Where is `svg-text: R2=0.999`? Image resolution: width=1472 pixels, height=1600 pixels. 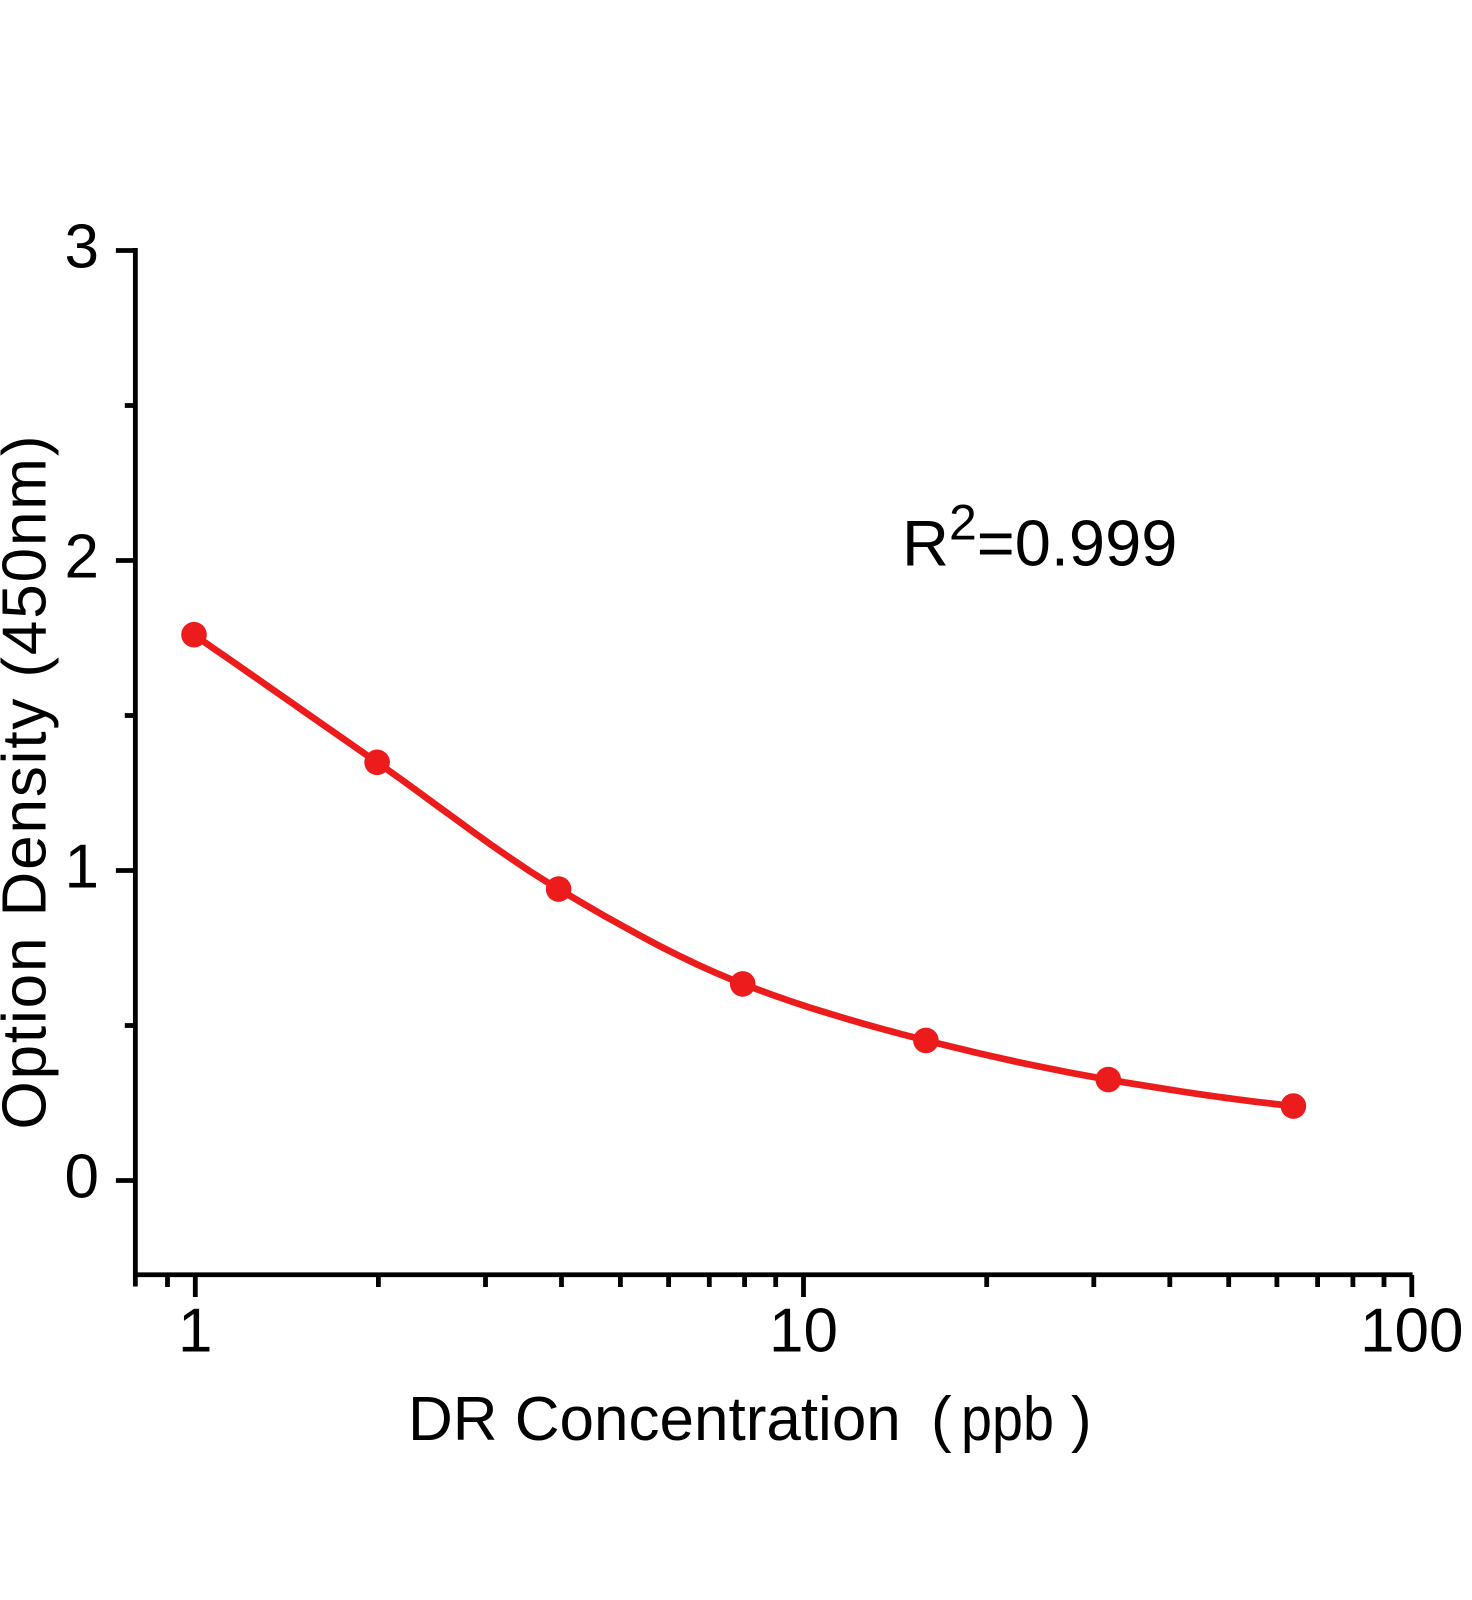
svg-text: R2=0.999 is located at coordinates (1039, 537).